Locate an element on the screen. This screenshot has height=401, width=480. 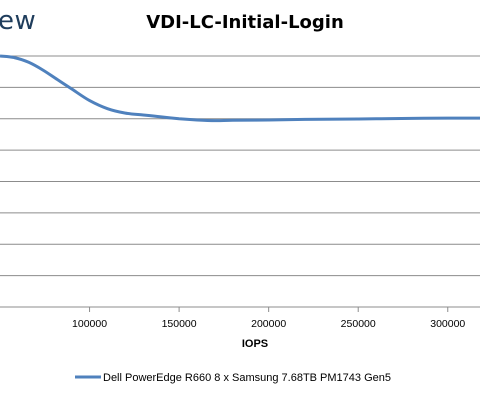
logo-text: ew is located at coordinates (18, 21).